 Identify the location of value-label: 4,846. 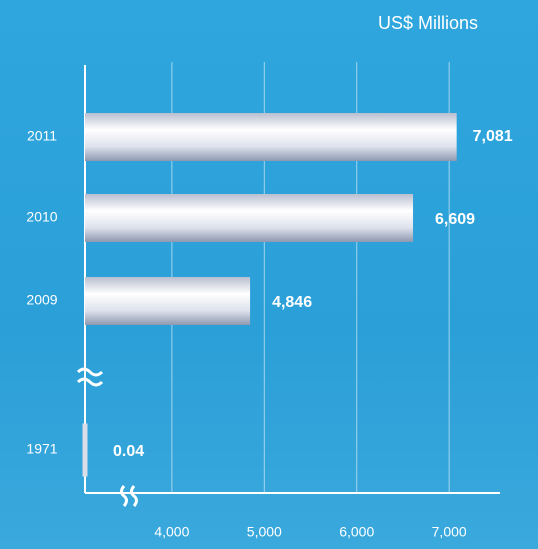
(292, 302).